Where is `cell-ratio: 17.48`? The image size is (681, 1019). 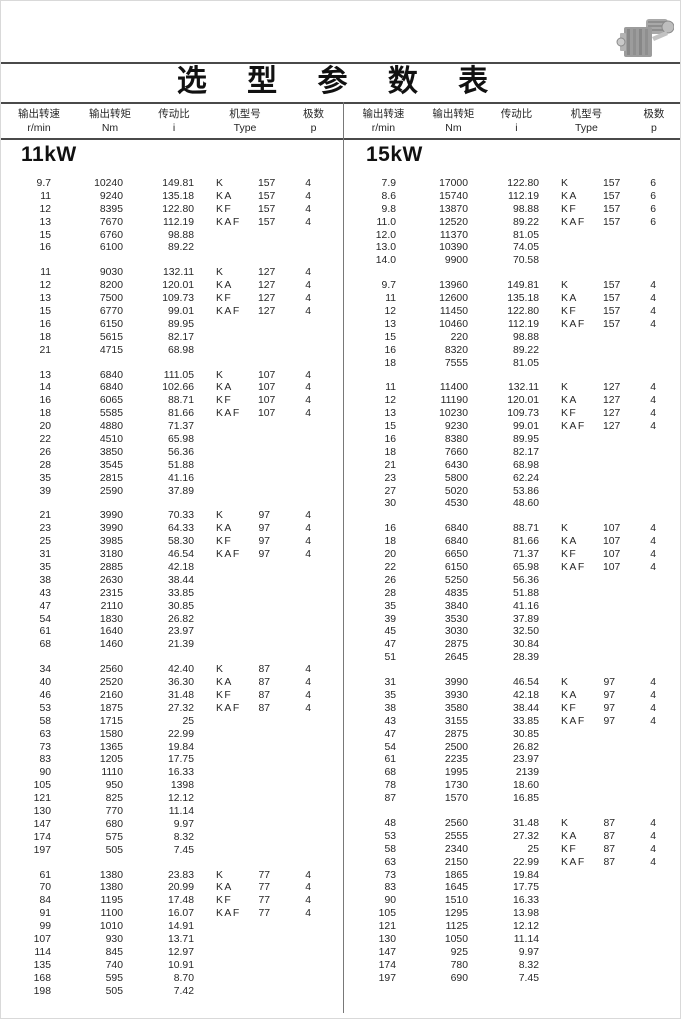 cell-ratio: 17.48 is located at coordinates (180, 901).